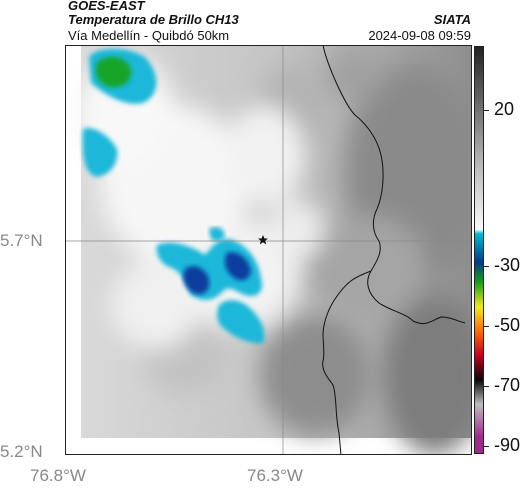 The height and width of the screenshot is (491, 526). Describe the element at coordinates (275, 475) in the screenshot. I see `lon-tick-label: 76.3°W` at that location.